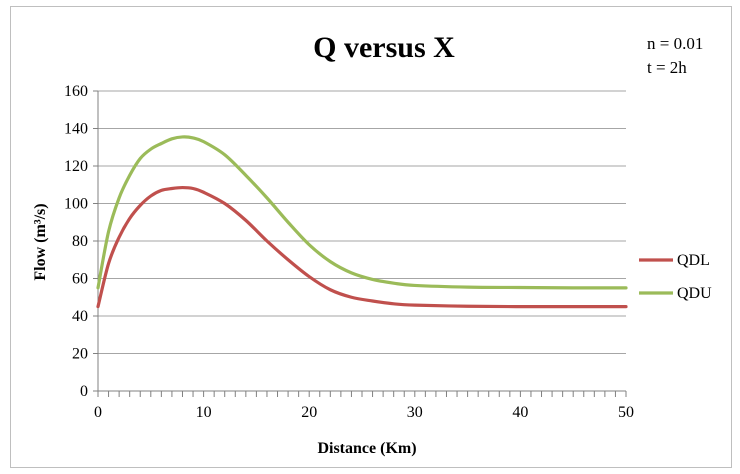 This screenshot has width=740, height=474. What do you see at coordinates (364, 412) in the screenshot?
I see `x-tick-labels: 0 10 20 30 40 50` at bounding box center [364, 412].